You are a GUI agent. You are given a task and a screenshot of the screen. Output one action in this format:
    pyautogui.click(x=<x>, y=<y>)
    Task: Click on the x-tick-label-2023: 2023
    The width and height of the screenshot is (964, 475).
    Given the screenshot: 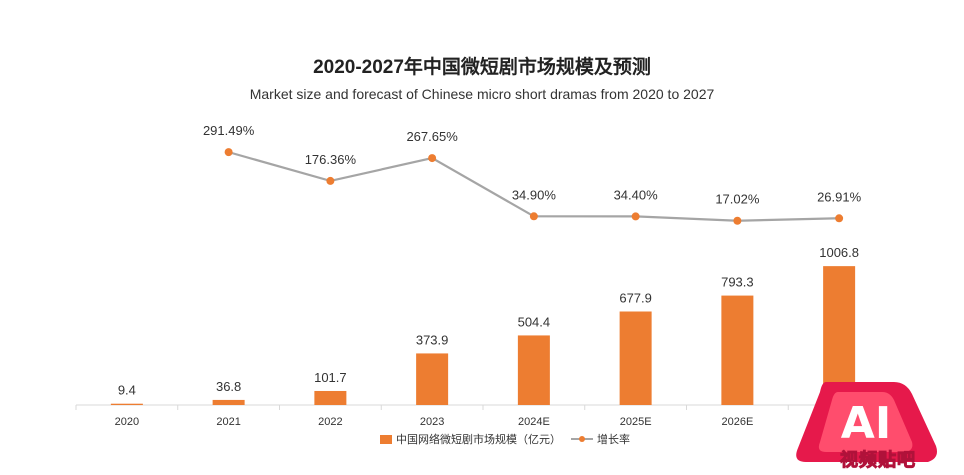 What is the action you would take?
    pyautogui.click(x=432, y=422)
    